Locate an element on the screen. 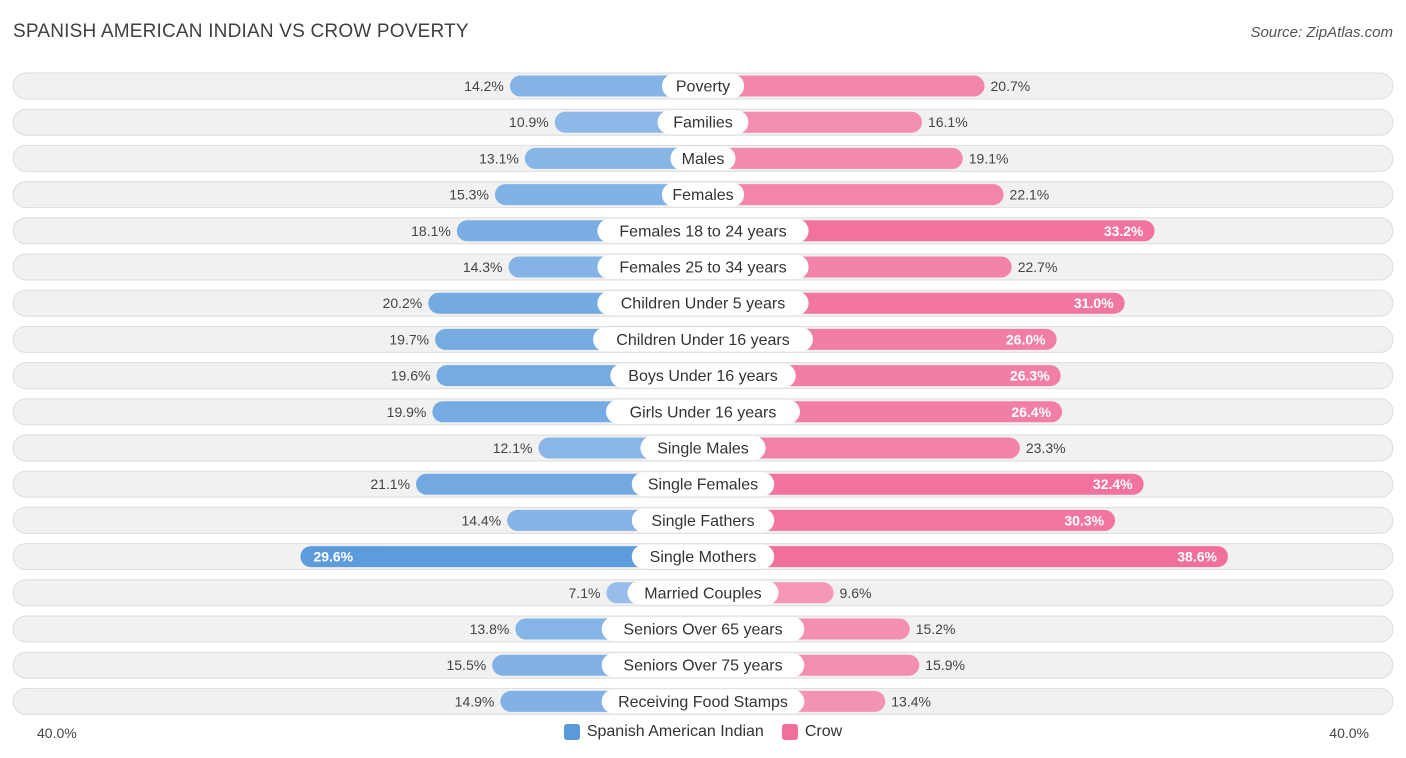 This screenshot has width=1406, height=758. legend: Spanish American Indian Crow is located at coordinates (703, 732).